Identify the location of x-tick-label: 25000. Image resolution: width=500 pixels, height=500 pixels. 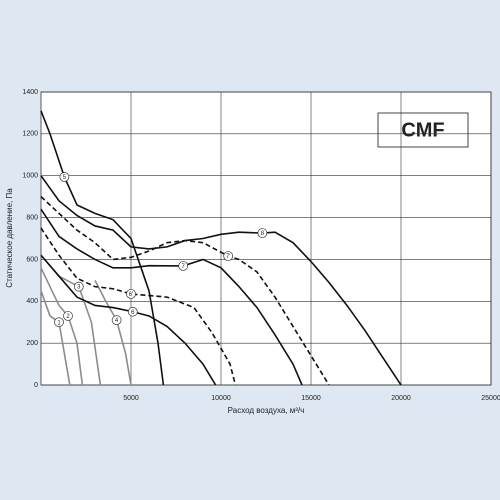
(490, 398).